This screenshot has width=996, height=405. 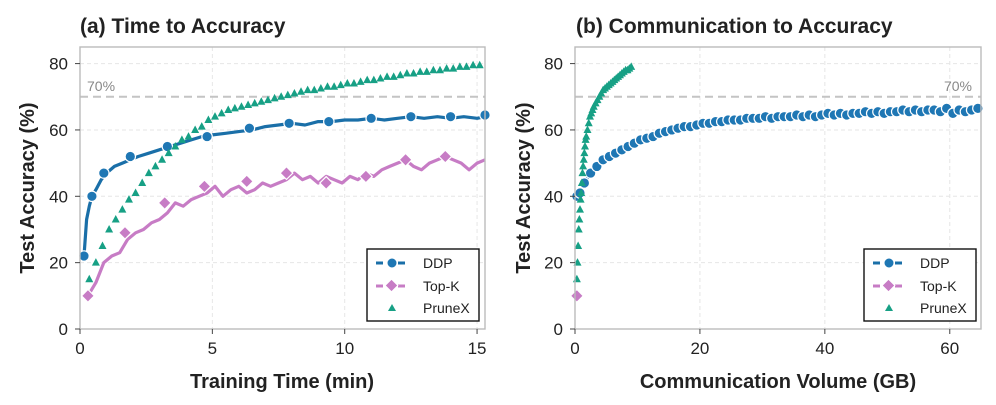 I want to click on series-line-ddp, so click(x=284, y=186).